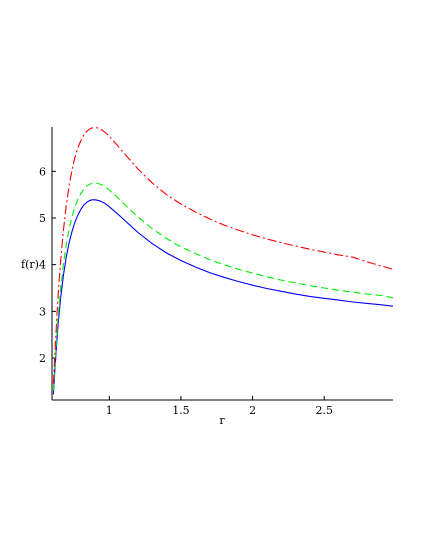  I want to click on y-tick-label: 4, so click(42, 265).